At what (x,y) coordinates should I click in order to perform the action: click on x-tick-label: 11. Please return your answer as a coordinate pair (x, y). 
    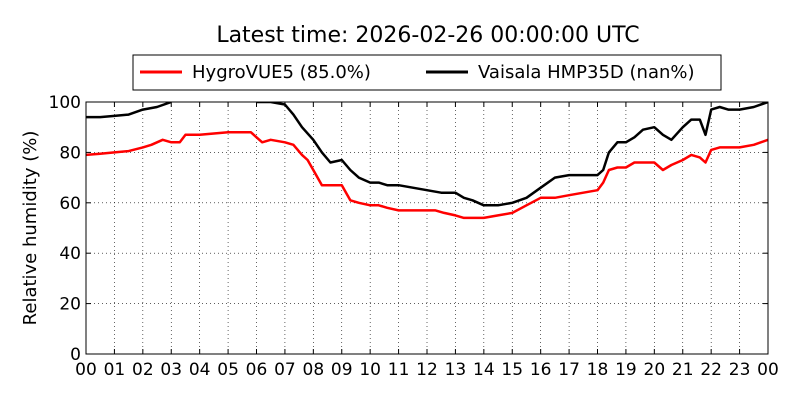
    Looking at the image, I should click on (399, 370).